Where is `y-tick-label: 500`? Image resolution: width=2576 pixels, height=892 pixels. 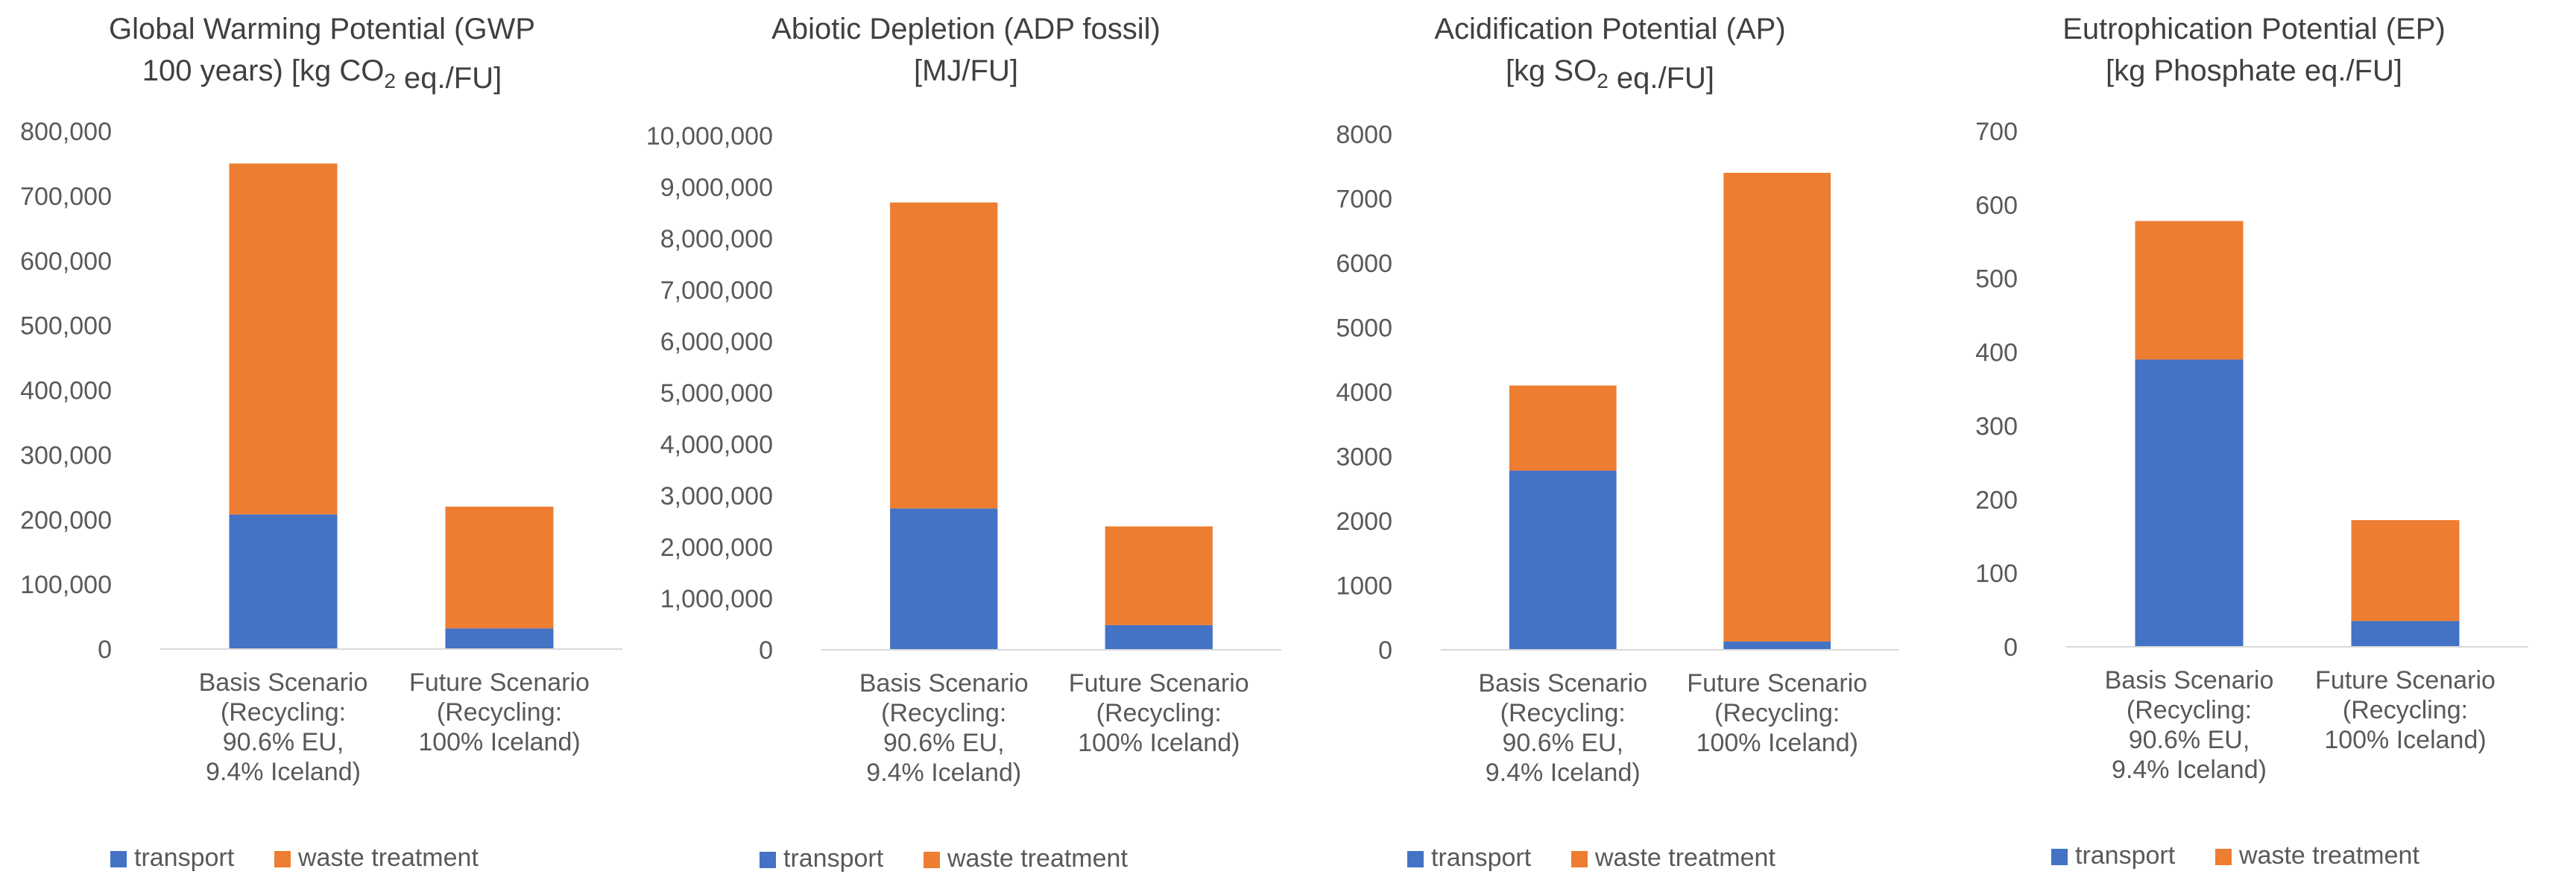 y-tick-label: 500 is located at coordinates (1996, 279).